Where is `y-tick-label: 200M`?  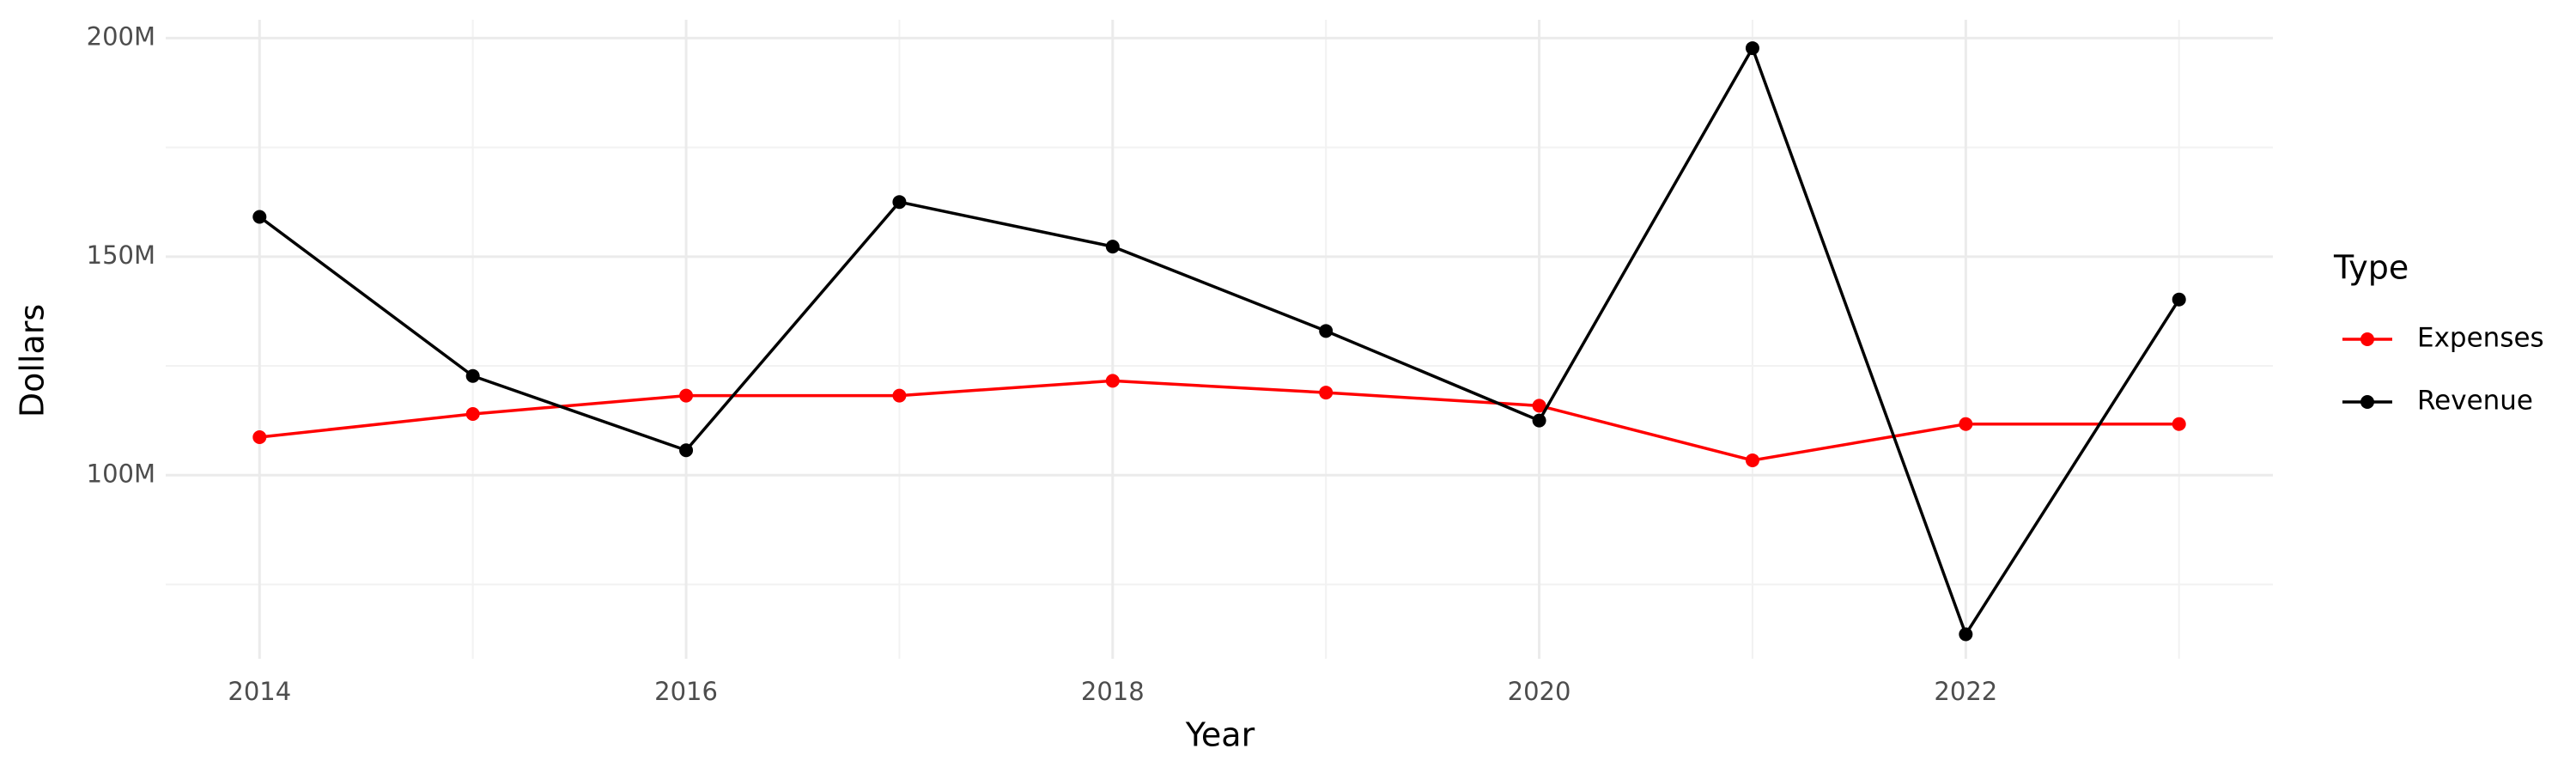
y-tick-label: 200M is located at coordinates (121, 36).